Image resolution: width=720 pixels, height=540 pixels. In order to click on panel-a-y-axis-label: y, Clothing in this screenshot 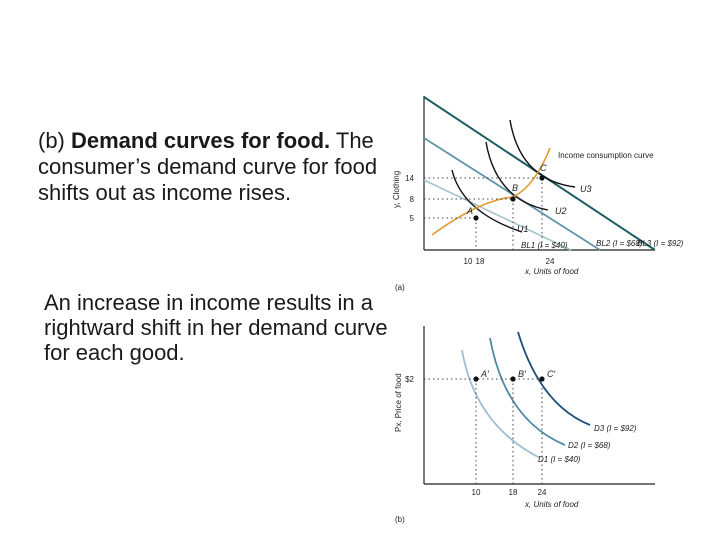, I will do `click(396, 189)`.